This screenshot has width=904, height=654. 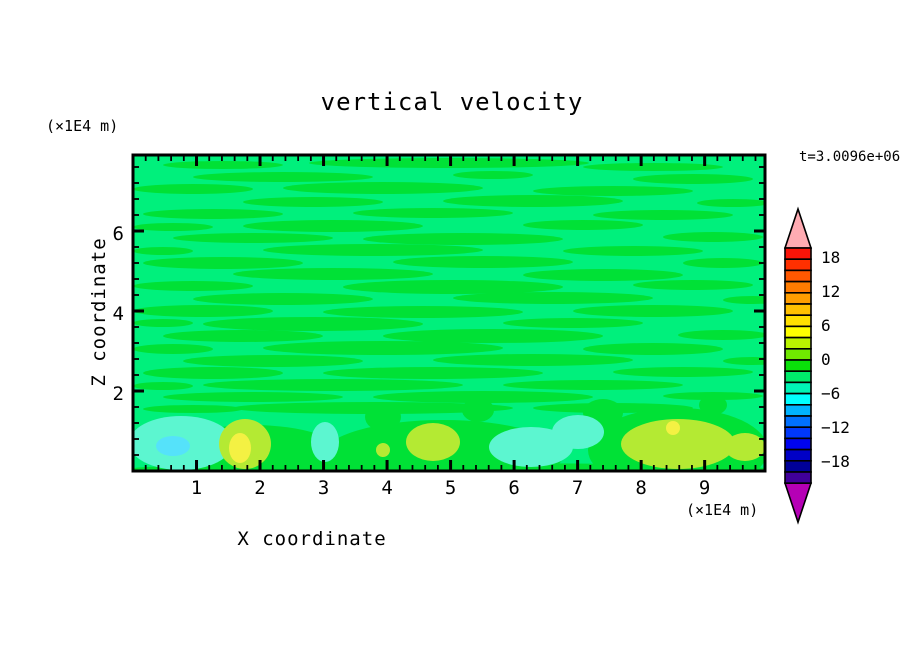 What do you see at coordinates (722, 510) in the screenshot?
I see `x-axis-unit-label: (×1E4 m)` at bounding box center [722, 510].